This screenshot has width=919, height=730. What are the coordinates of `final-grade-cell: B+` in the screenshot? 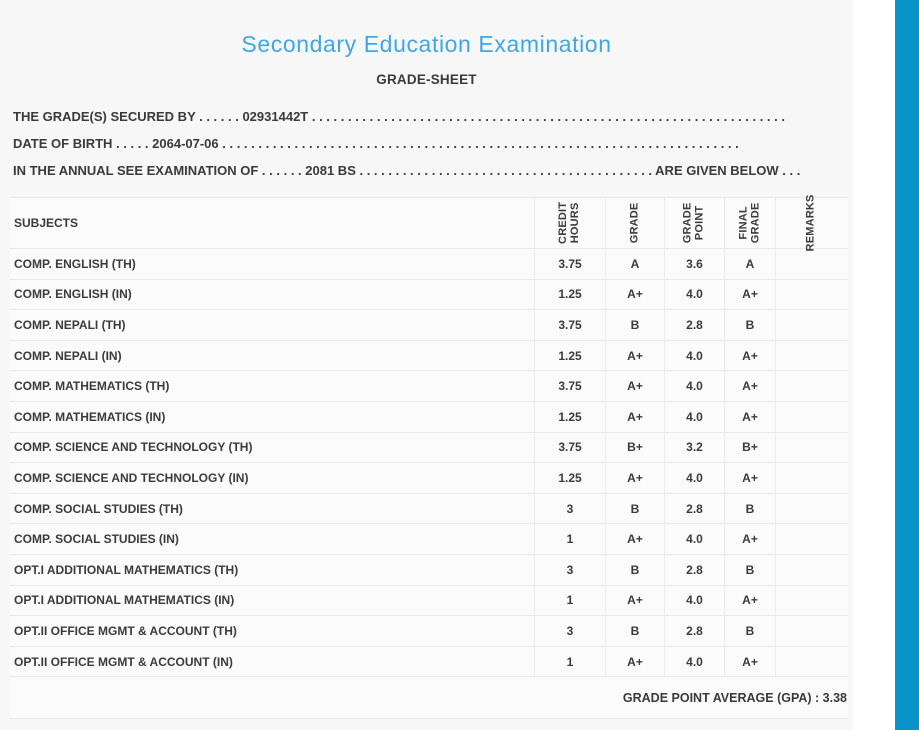 It's located at (749, 447).